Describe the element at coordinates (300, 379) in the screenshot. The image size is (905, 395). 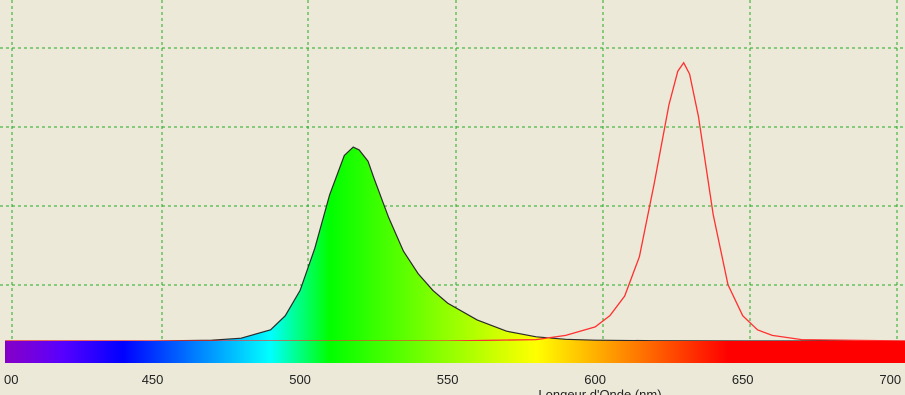
I see `x-tick-label: 500` at that location.